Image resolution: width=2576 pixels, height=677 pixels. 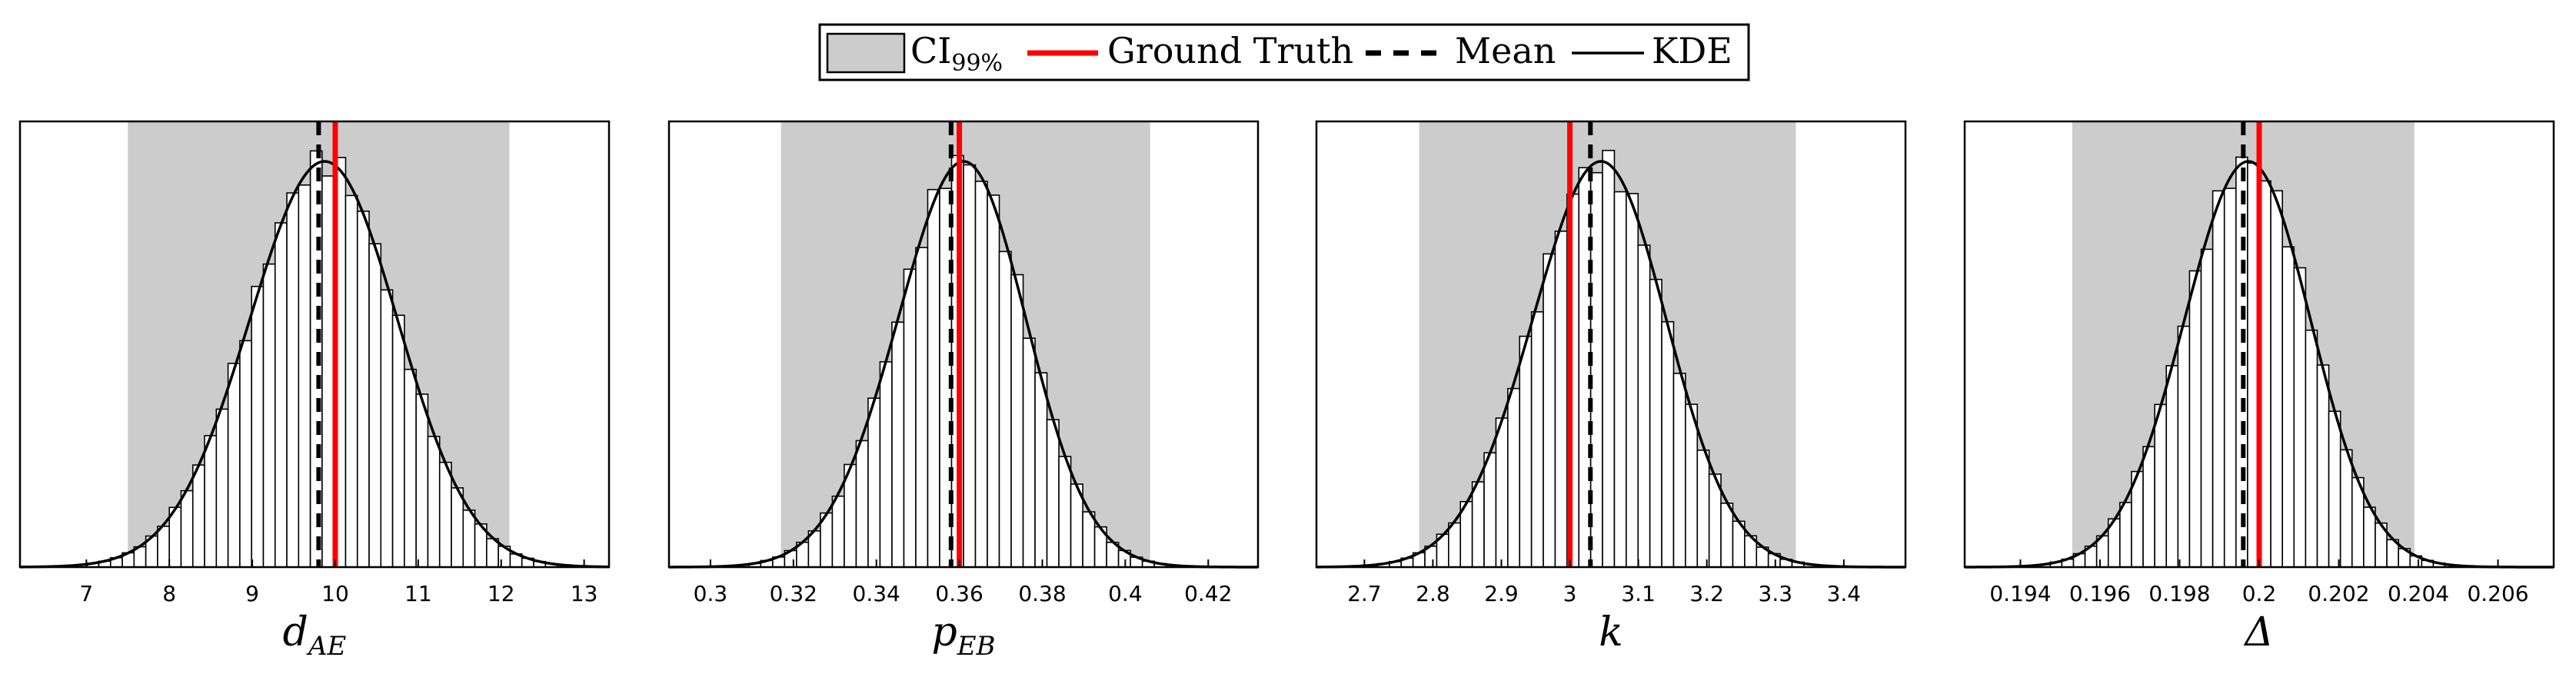 I want to click on x-tick-label: 0.196, so click(x=2100, y=593).